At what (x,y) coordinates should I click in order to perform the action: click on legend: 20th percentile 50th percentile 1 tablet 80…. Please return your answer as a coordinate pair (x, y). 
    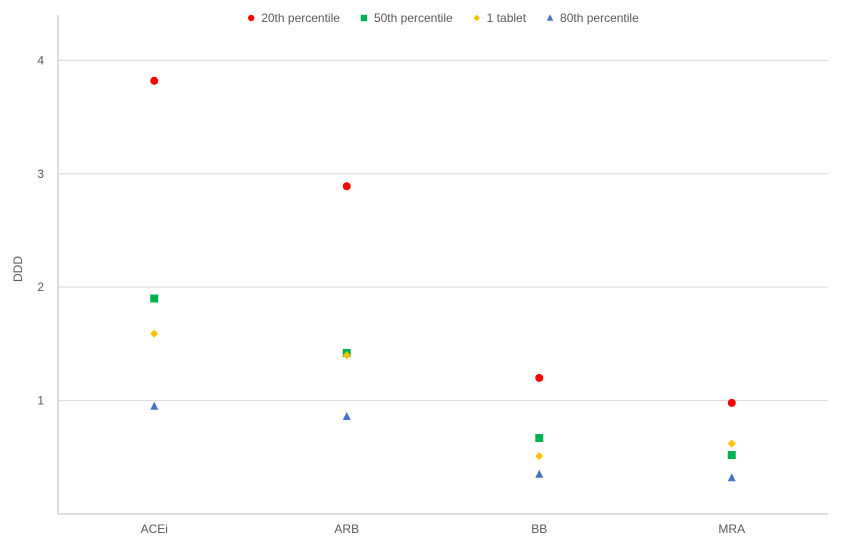
    Looking at the image, I should click on (443, 18).